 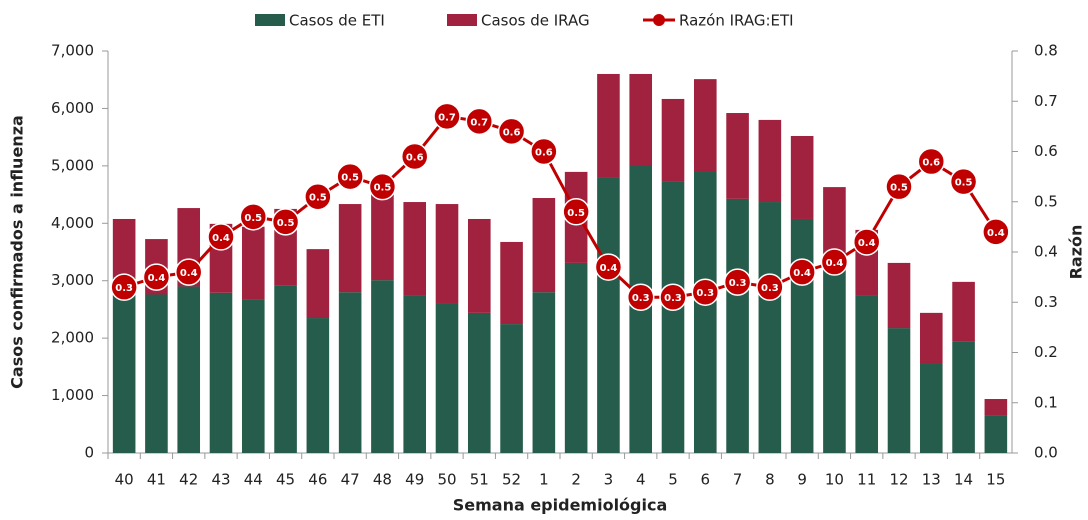 I want to click on x-tick-label: 45, so click(x=285, y=480).